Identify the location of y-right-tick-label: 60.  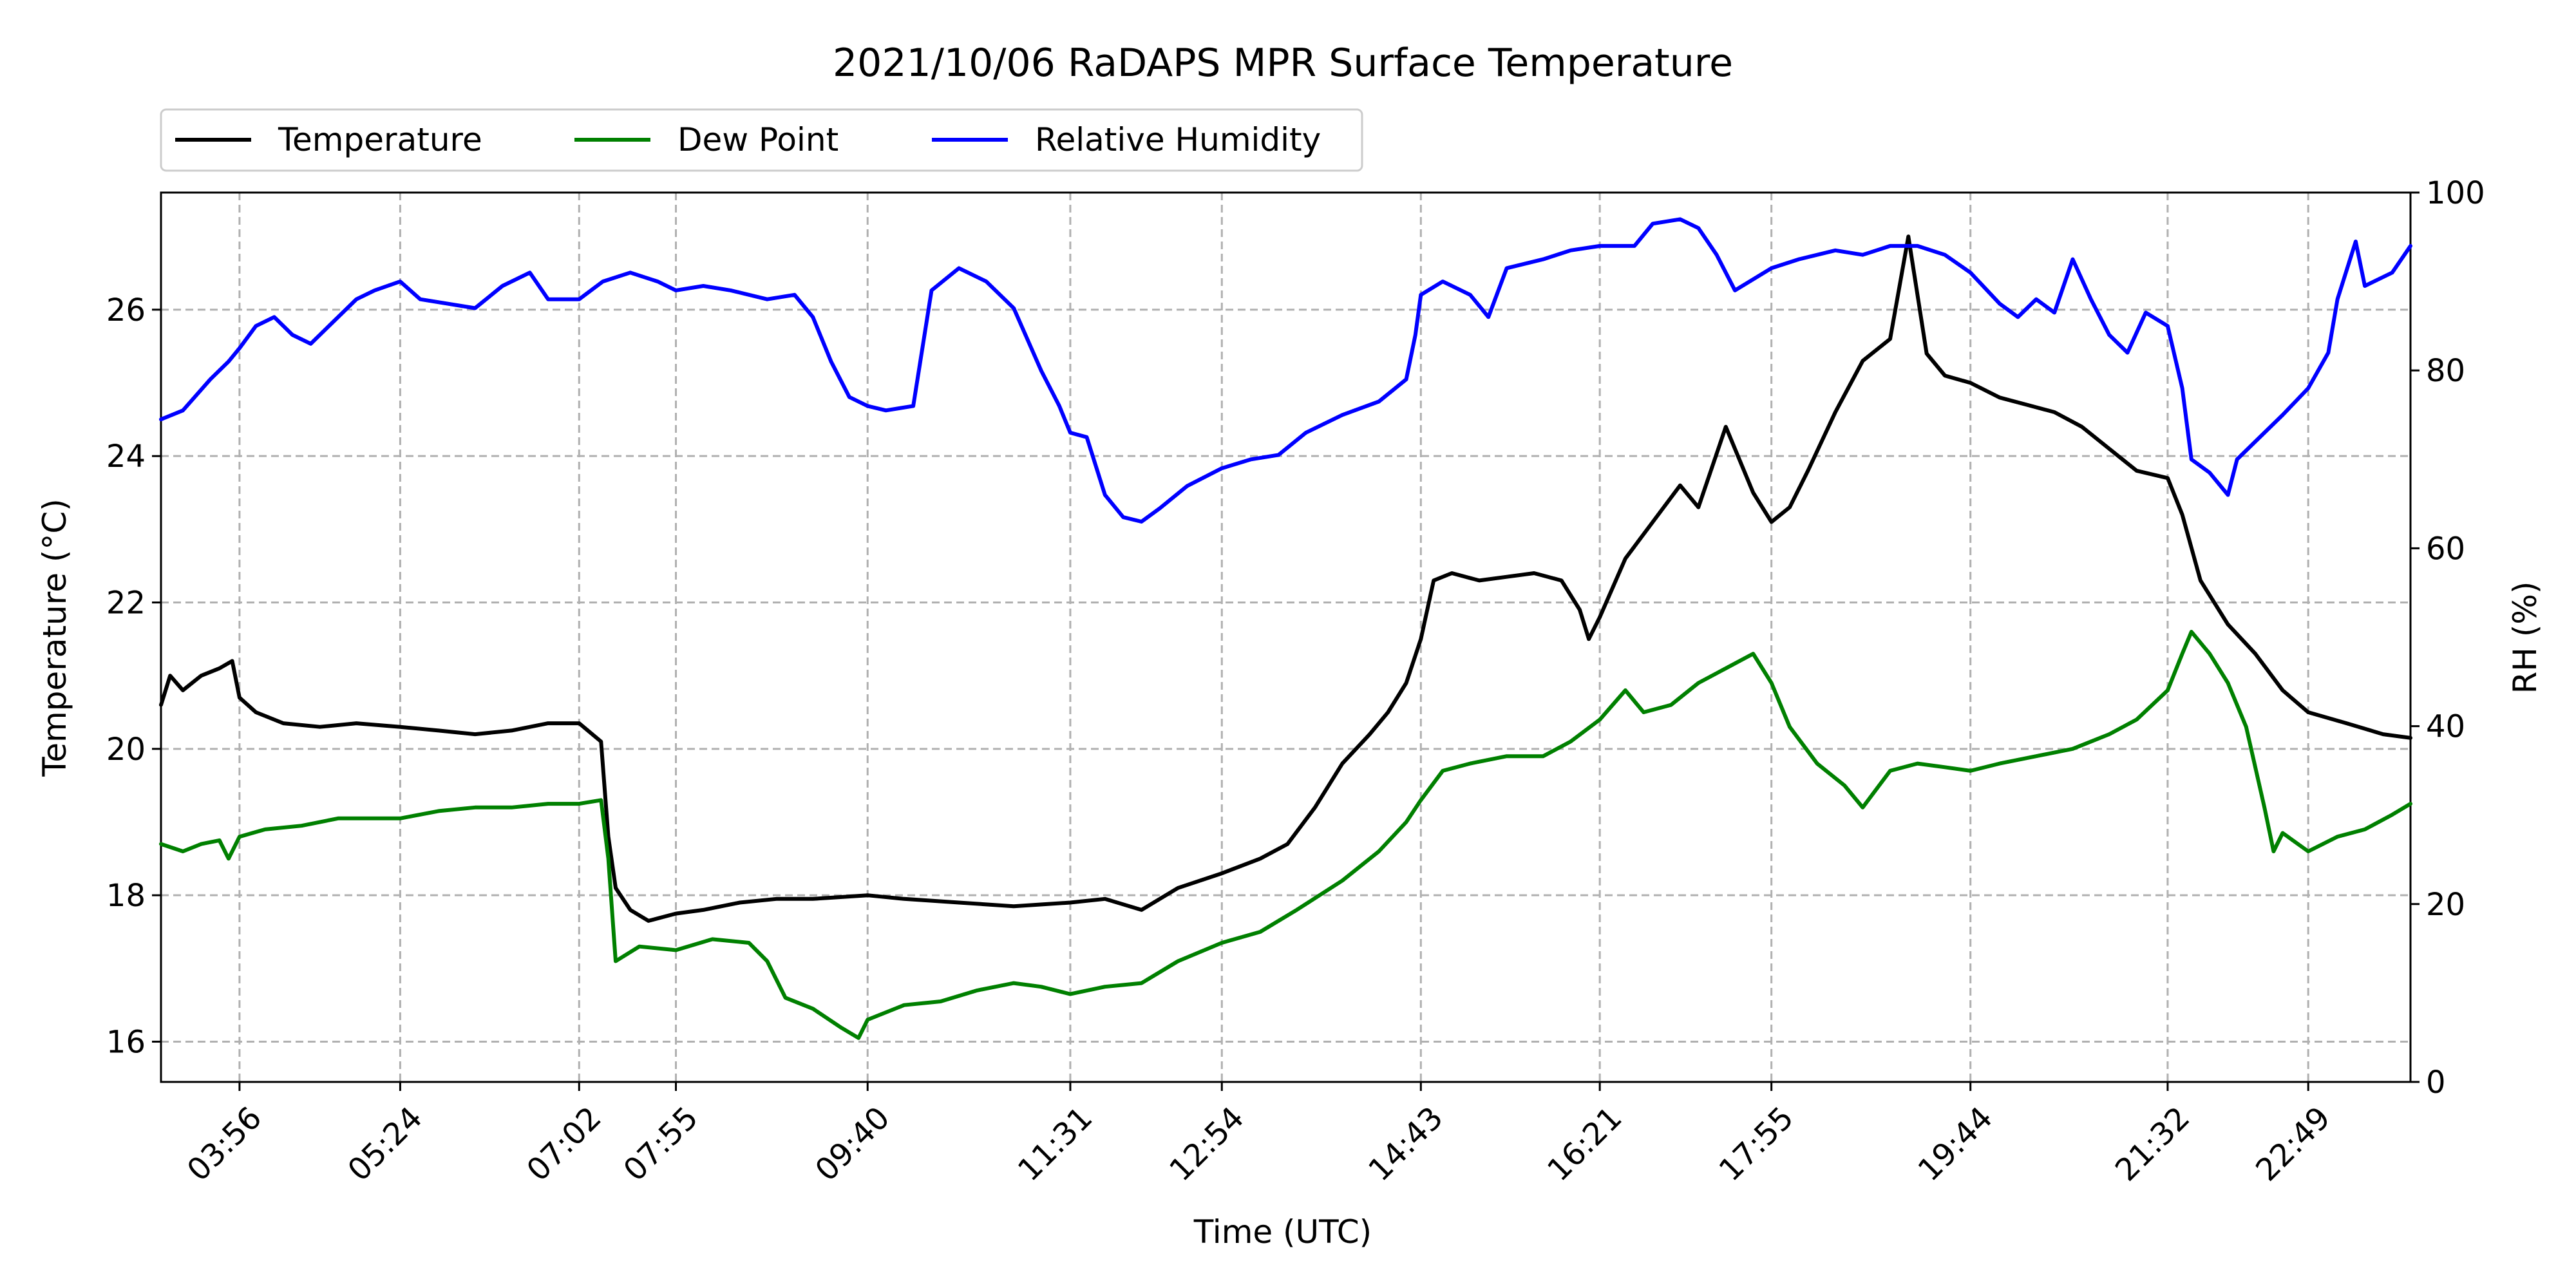
(2445, 549).